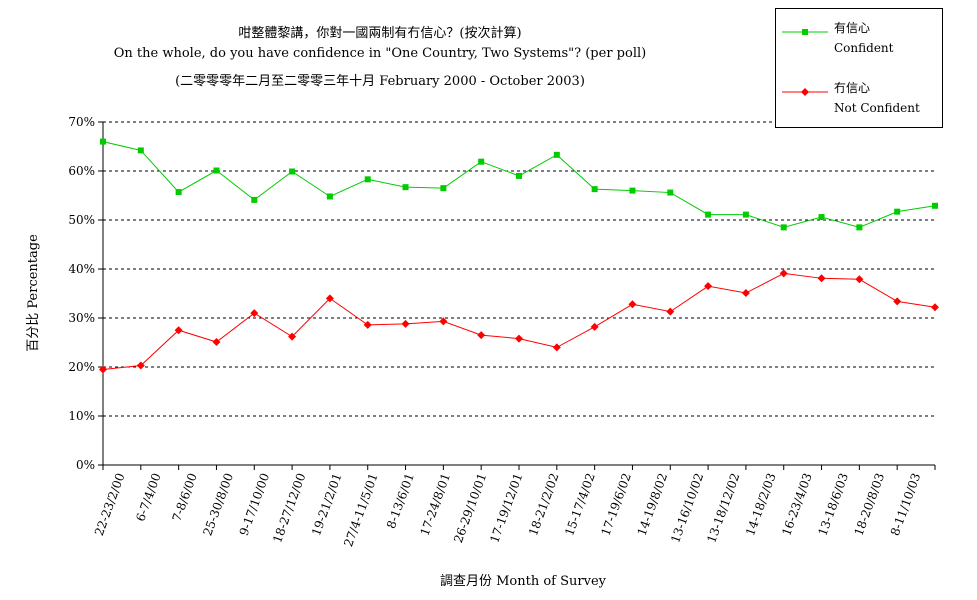  Describe the element at coordinates (833, 504) in the screenshot. I see `x-tick-label: 13-18/6/03` at that location.